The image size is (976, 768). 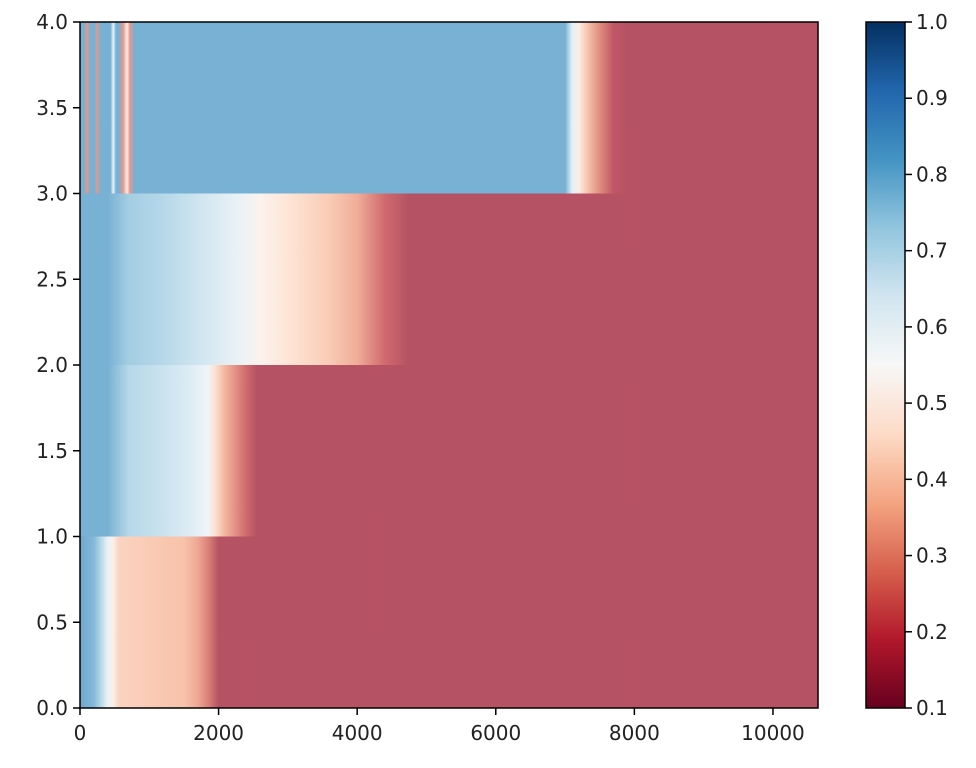 I want to click on colorbar-tick-label: 0.9, so click(x=932, y=98).